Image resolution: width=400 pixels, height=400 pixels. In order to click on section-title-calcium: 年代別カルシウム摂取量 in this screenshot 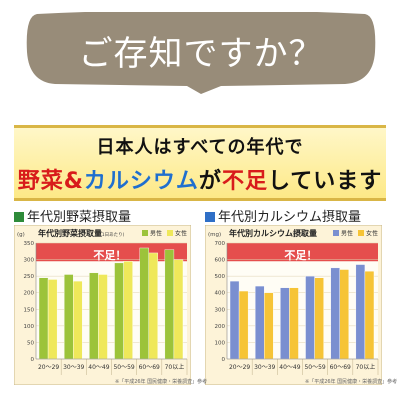, I will do `click(283, 215)`.